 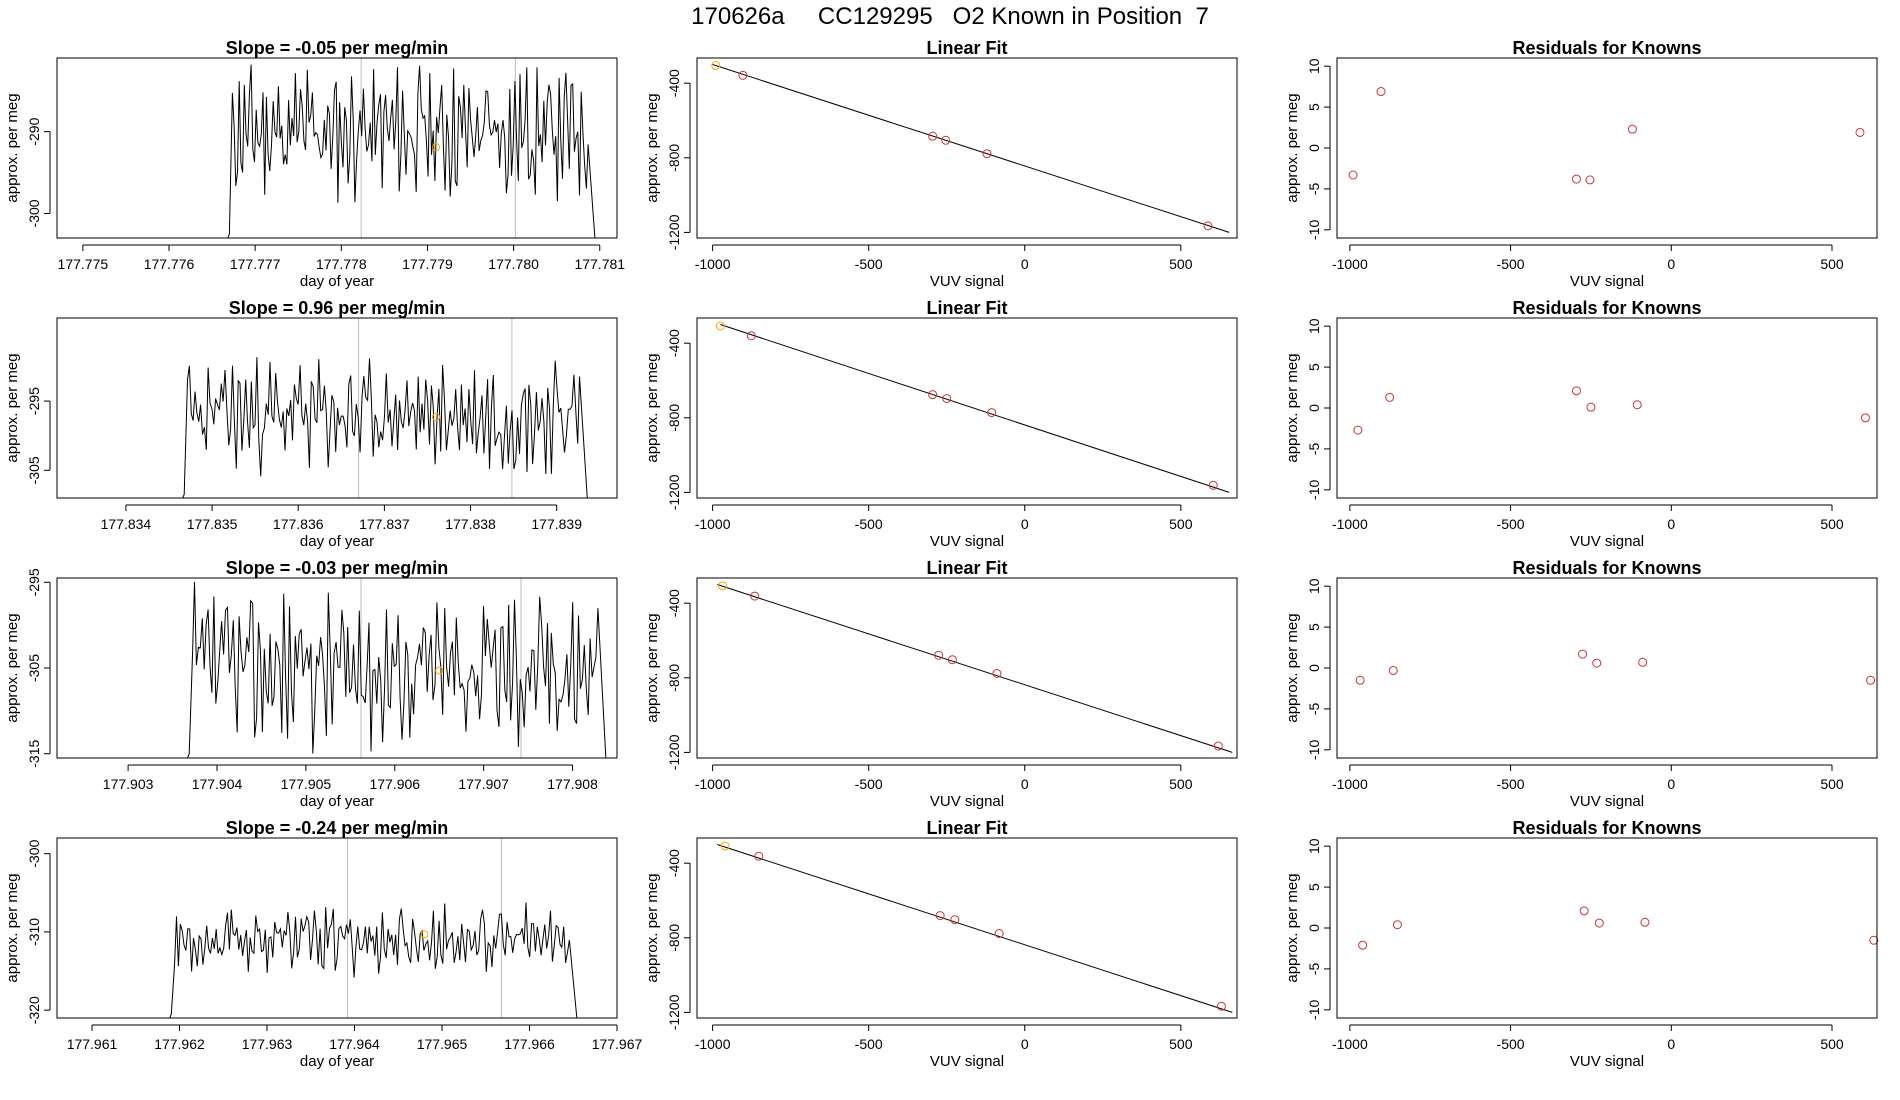 What do you see at coordinates (483, 784) in the screenshot?
I see `x-tick-label: 177.907` at bounding box center [483, 784].